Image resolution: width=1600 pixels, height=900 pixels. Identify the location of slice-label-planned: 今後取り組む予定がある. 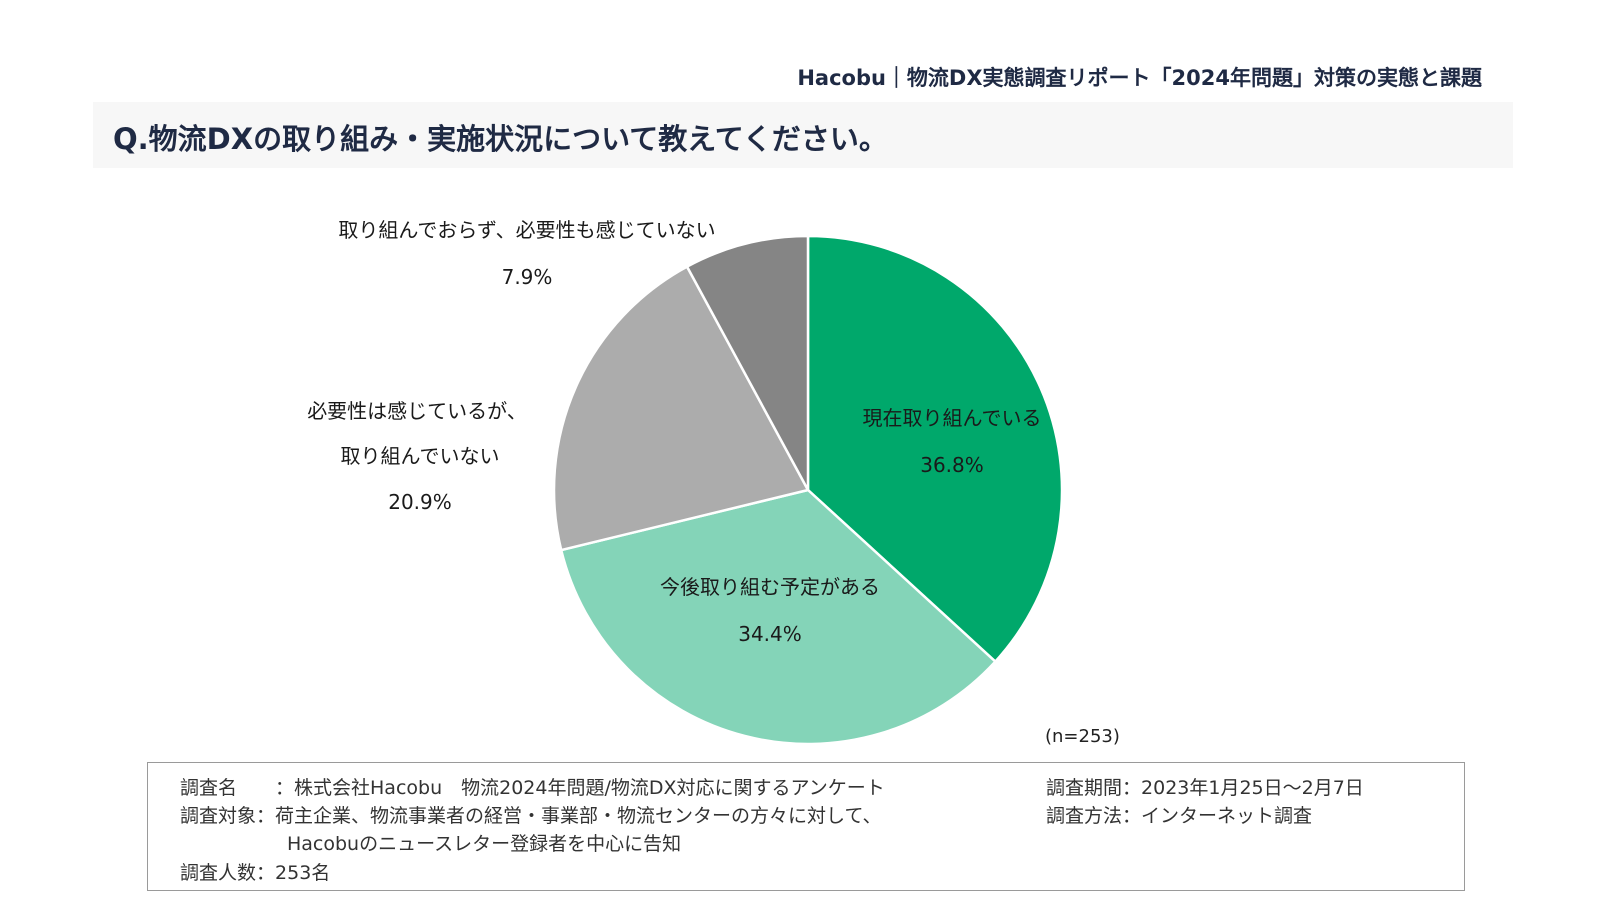
(770, 587).